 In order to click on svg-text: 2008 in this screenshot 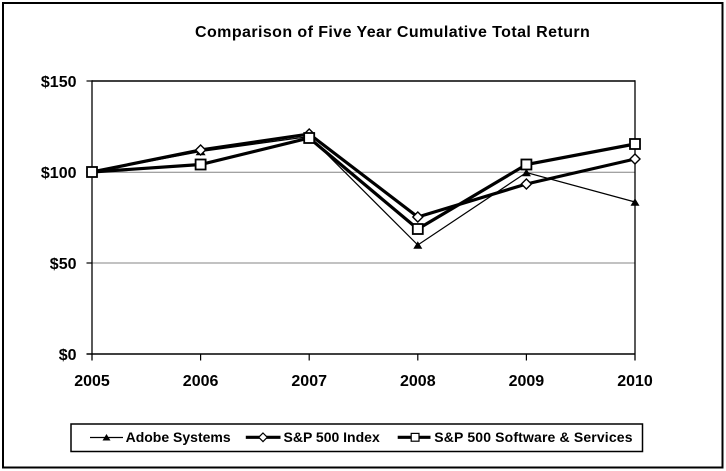, I will do `click(418, 381)`.